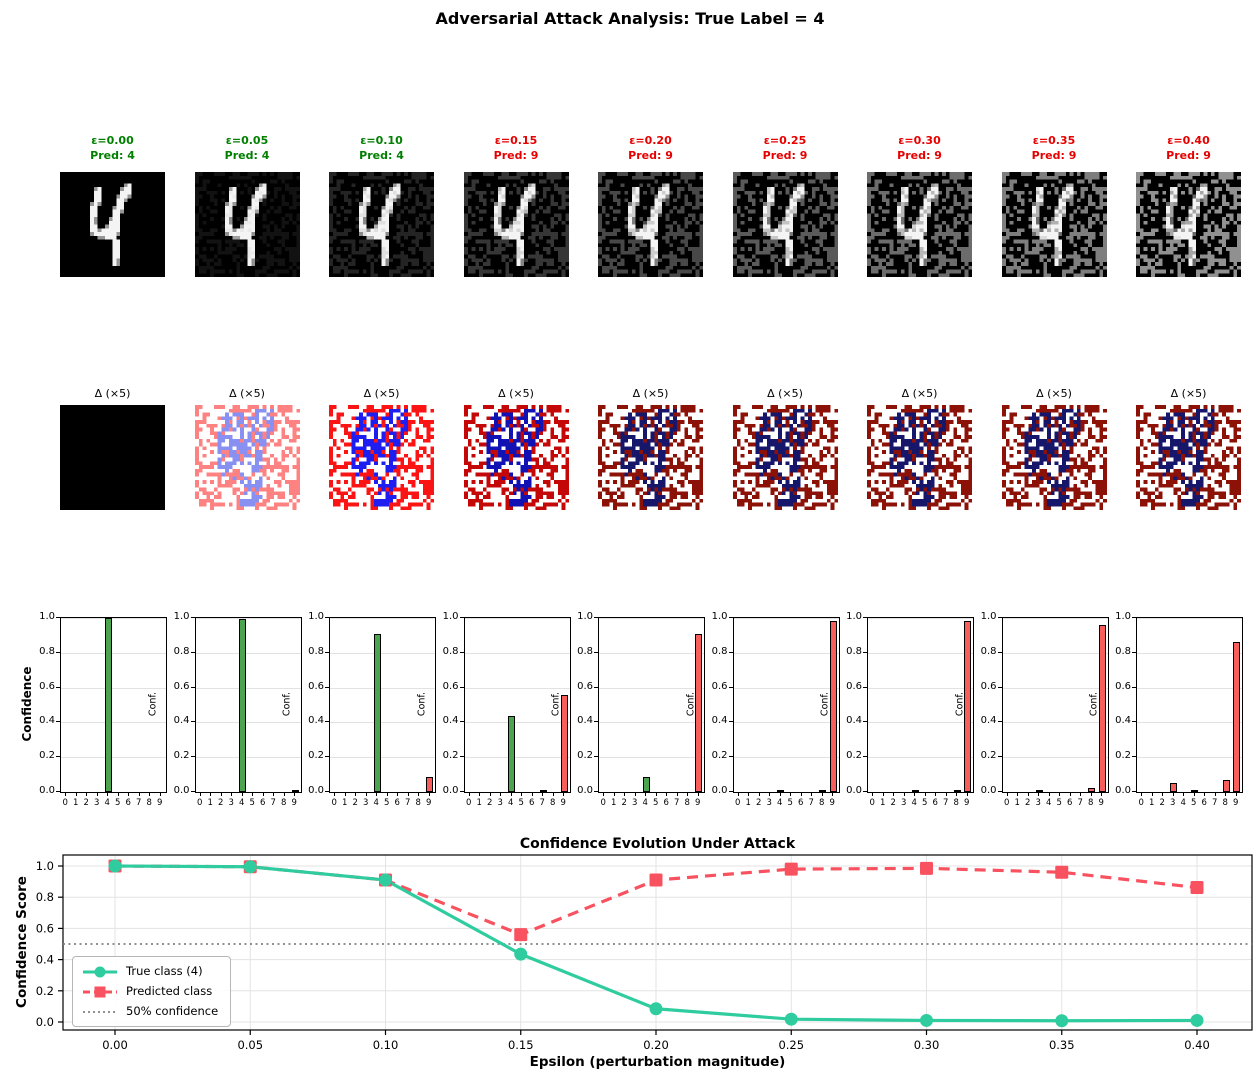 The width and height of the screenshot is (1260, 1081). I want to click on y-tick-label: 0.0, so click(450, 790).